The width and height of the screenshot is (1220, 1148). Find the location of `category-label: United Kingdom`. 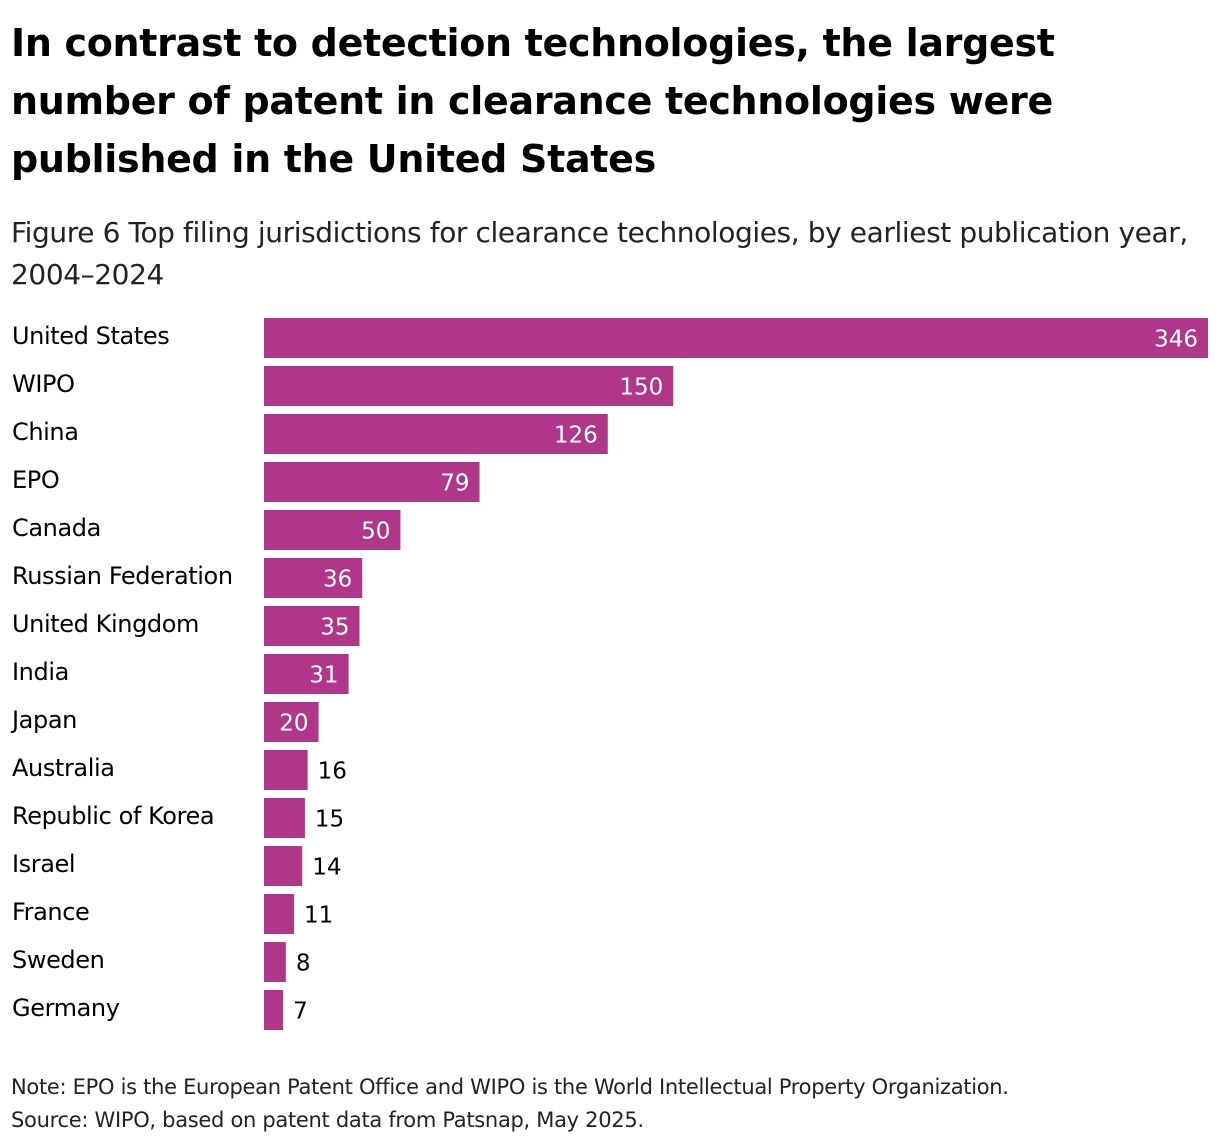

category-label: United Kingdom is located at coordinates (105, 624).